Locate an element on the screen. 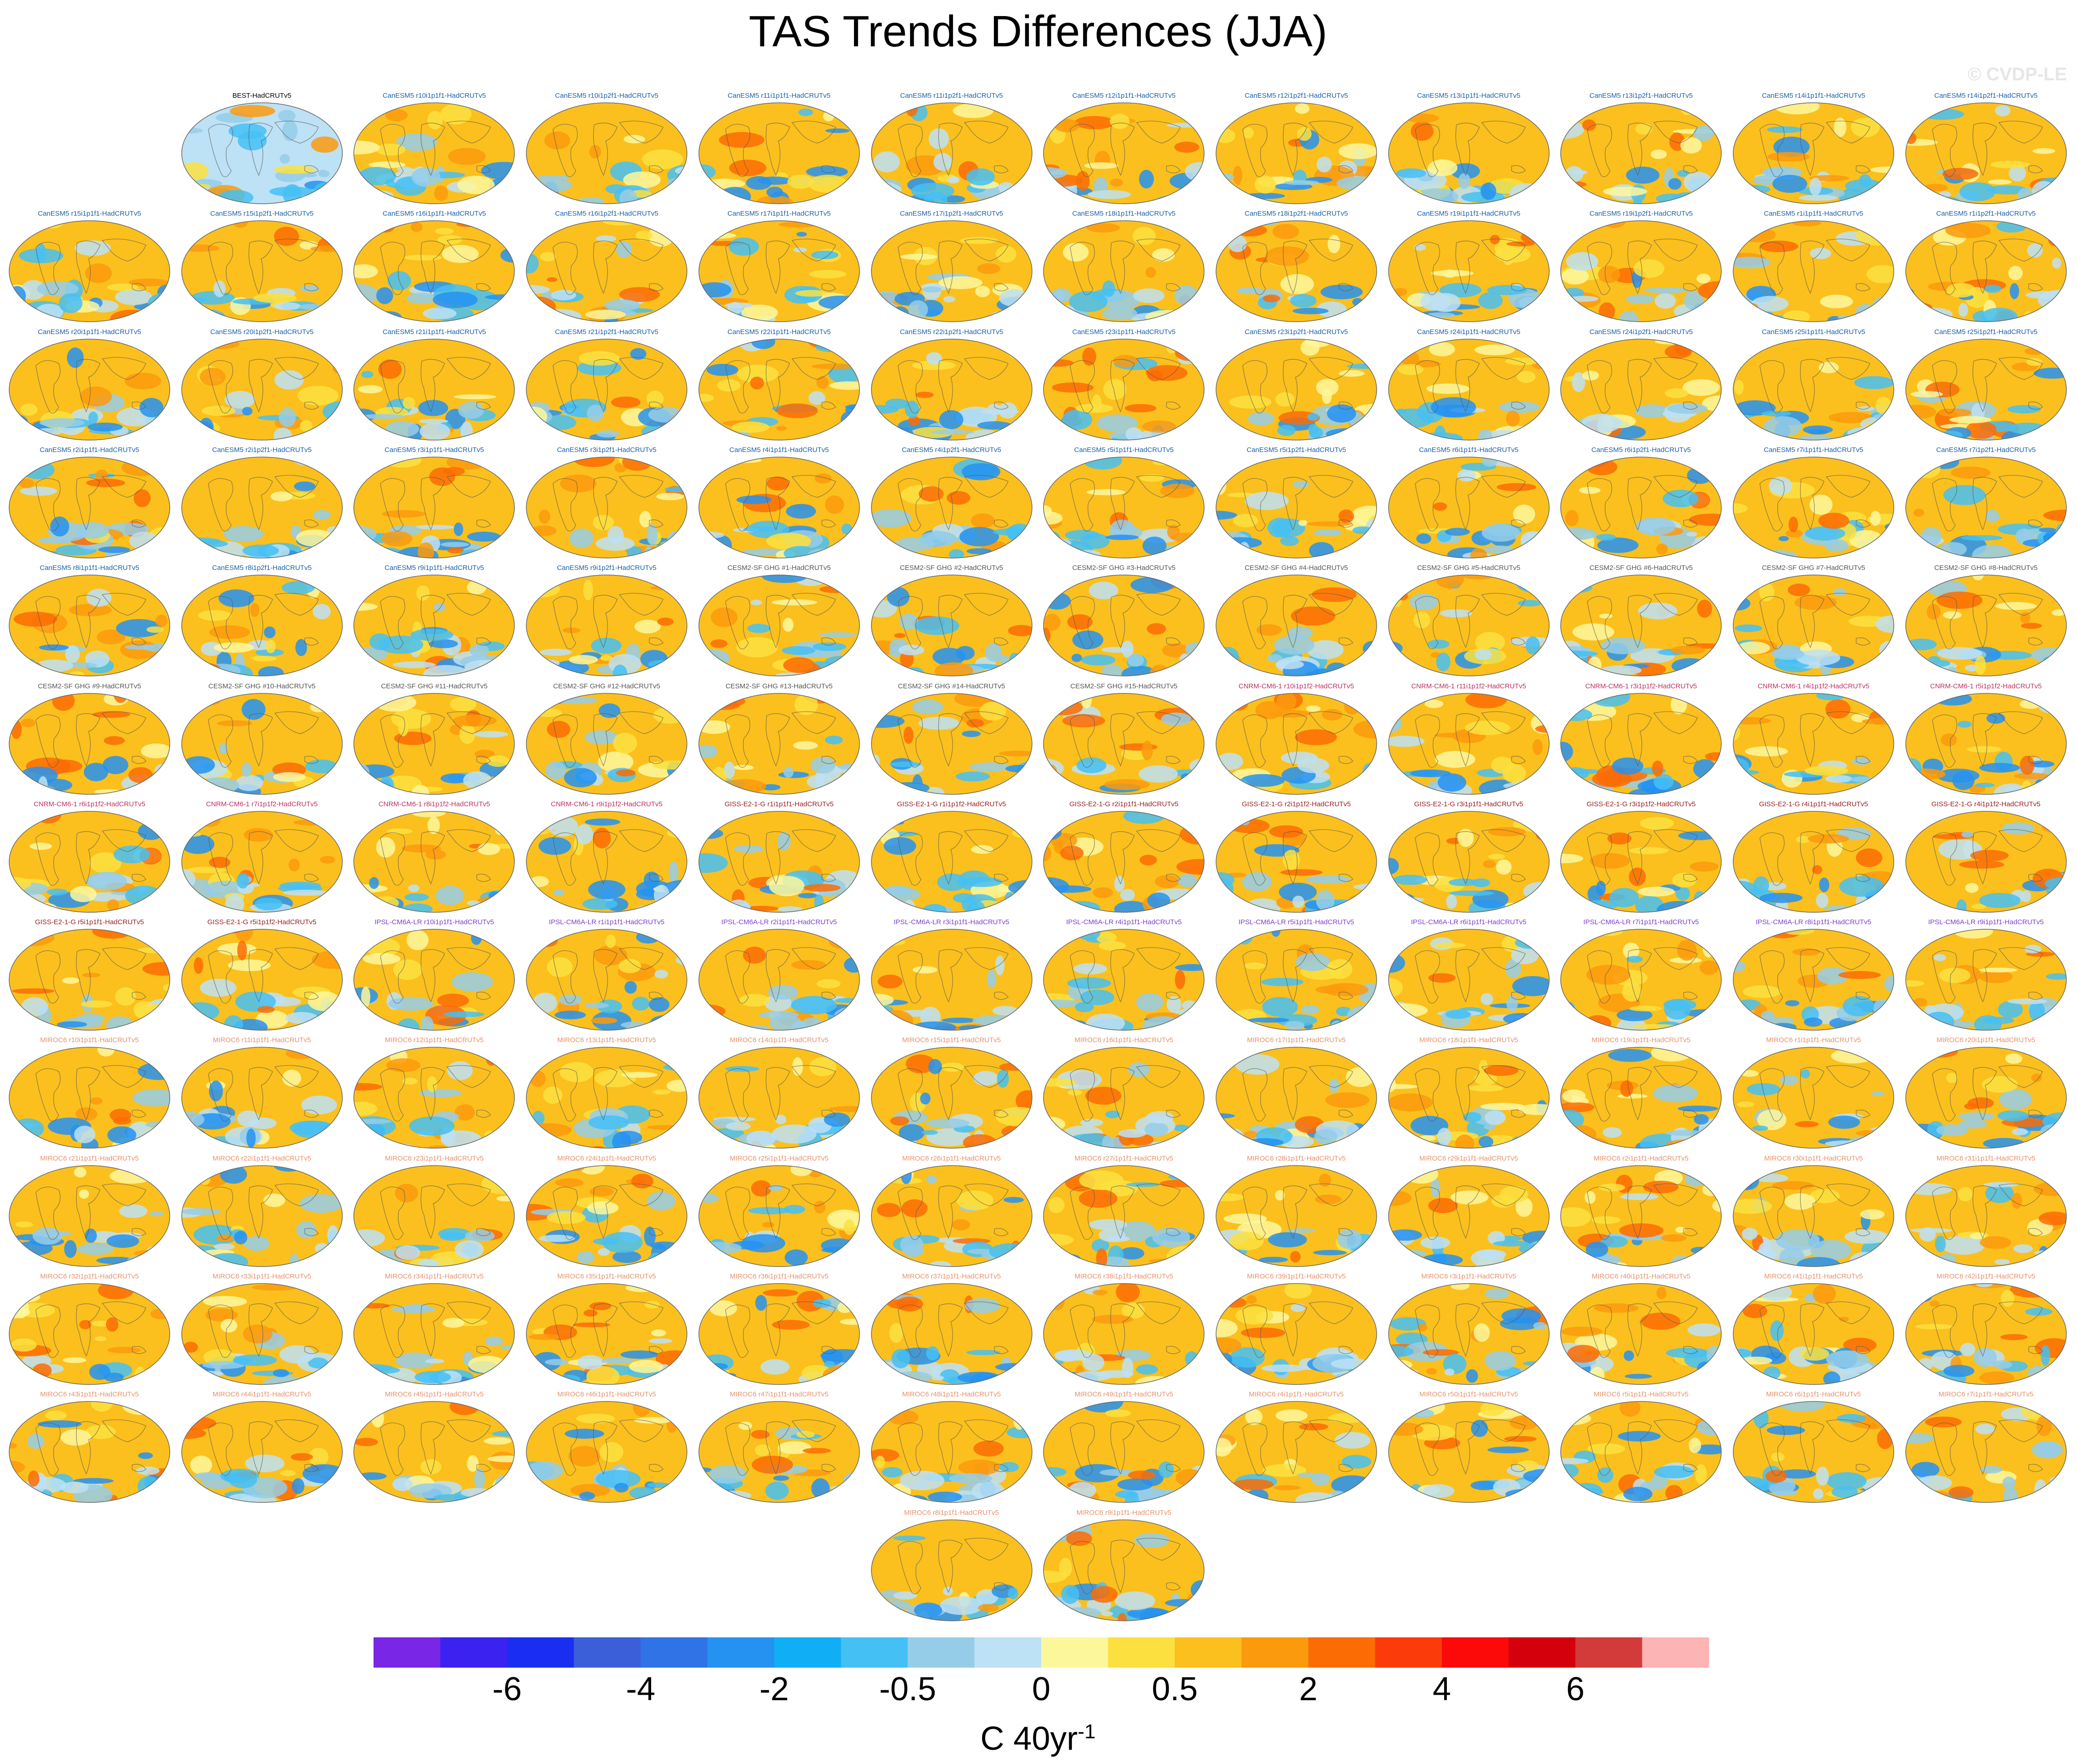 This screenshot has width=2076, height=1764. panel-label: CNRM-CM6-1 r9i1p1f2-HadCRUTv5 is located at coordinates (607, 804).